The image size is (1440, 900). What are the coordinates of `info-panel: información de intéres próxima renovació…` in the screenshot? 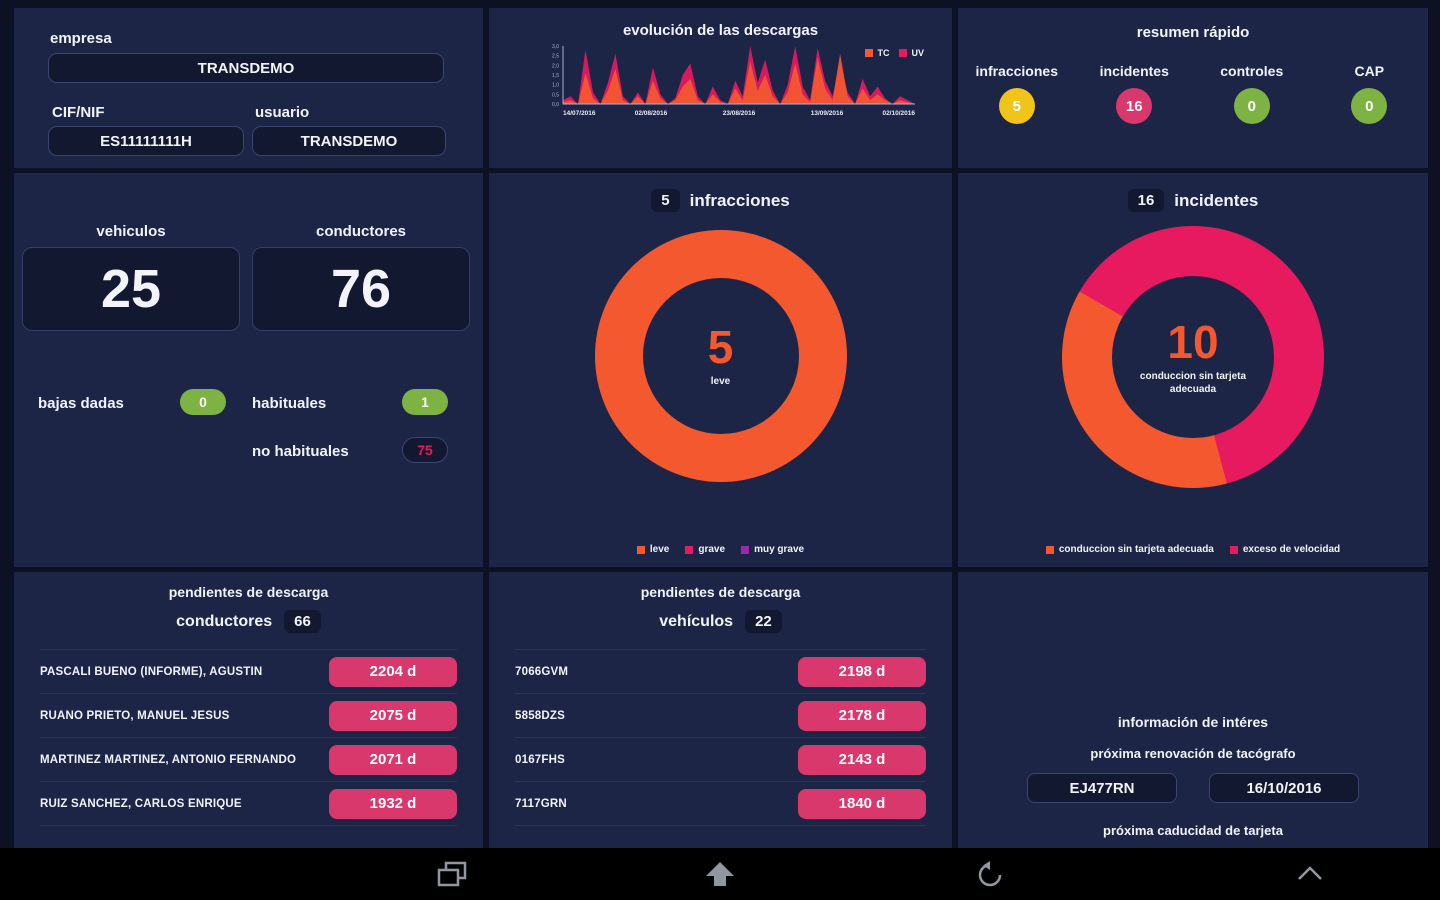 It's located at (1193, 710).